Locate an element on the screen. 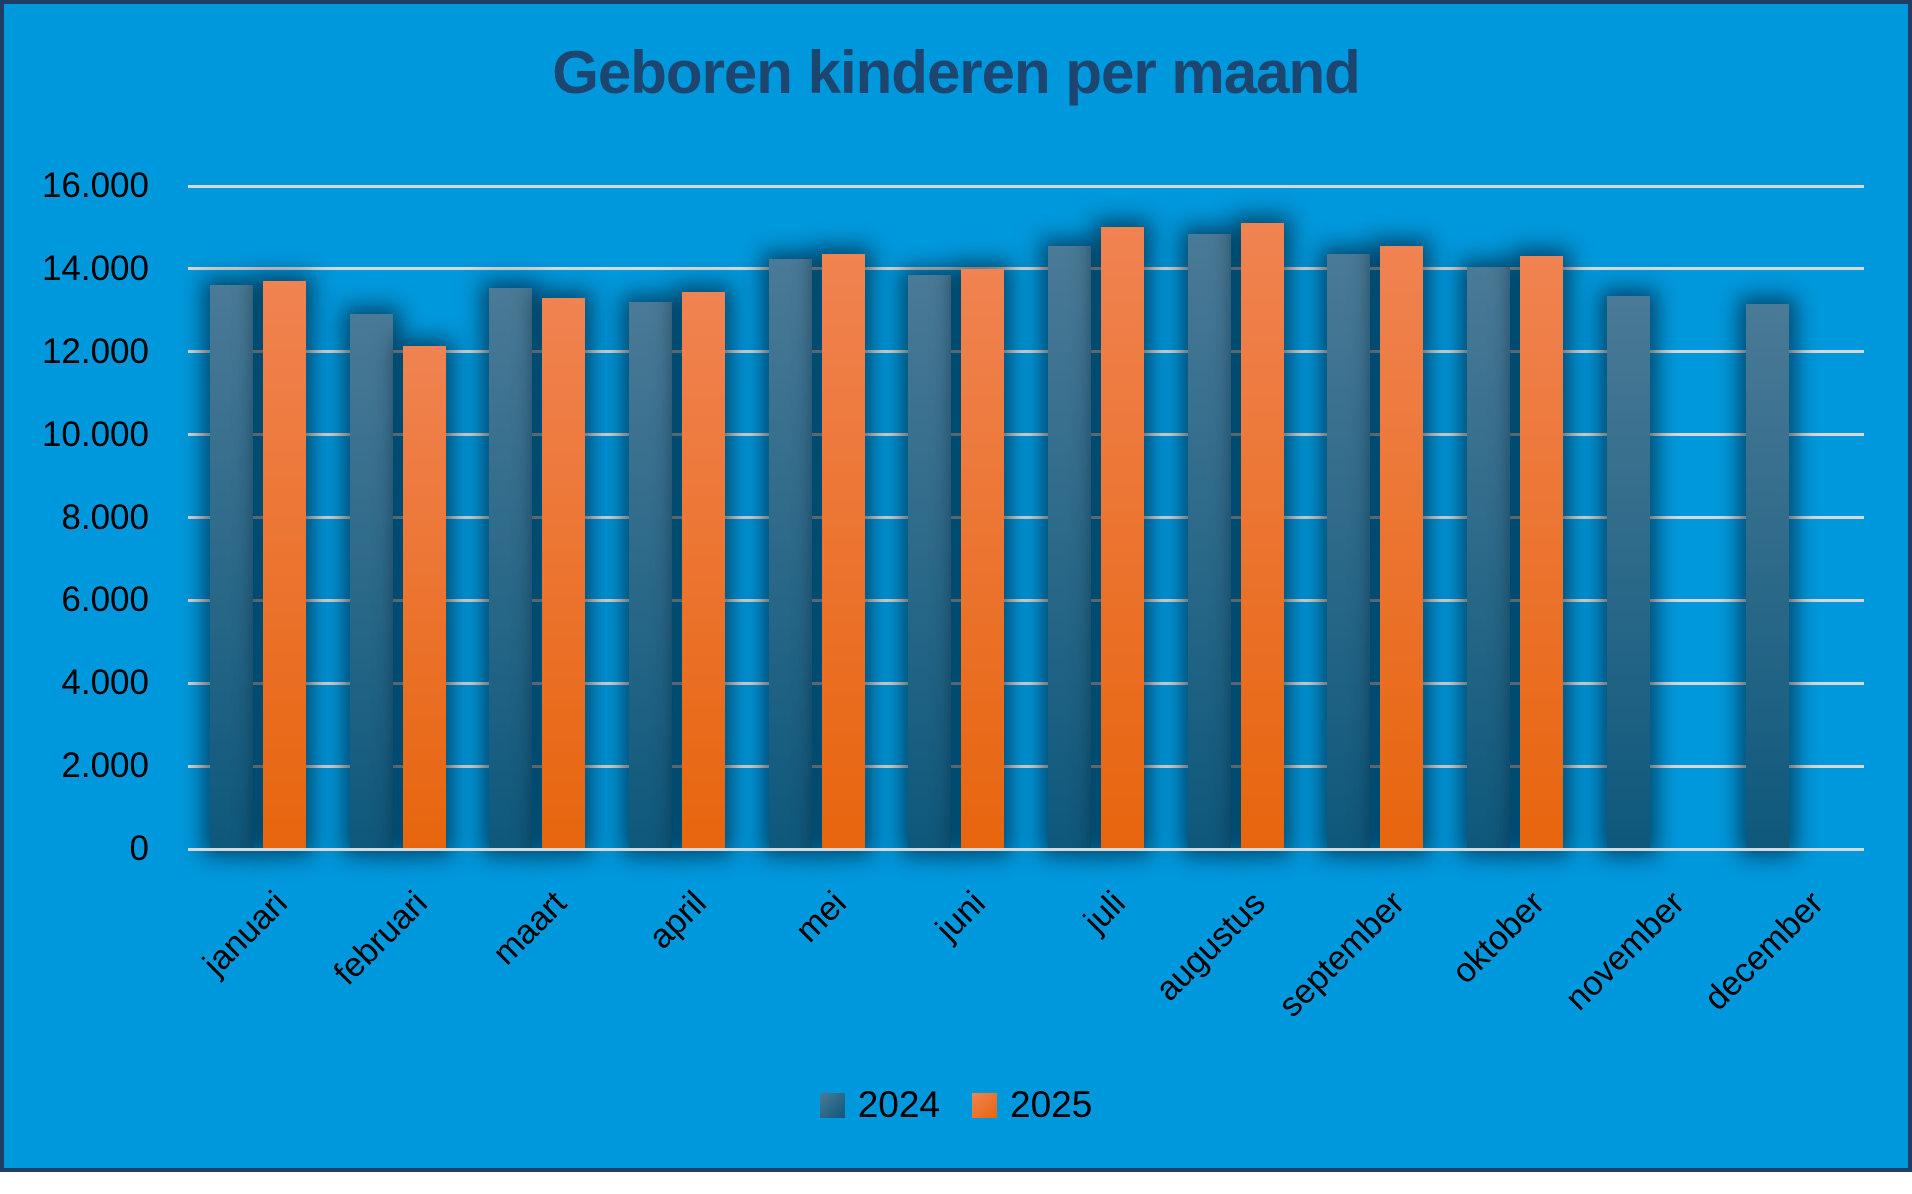 The width and height of the screenshot is (1912, 1194). x-tick-label-februari: februari is located at coordinates (280, 1039).